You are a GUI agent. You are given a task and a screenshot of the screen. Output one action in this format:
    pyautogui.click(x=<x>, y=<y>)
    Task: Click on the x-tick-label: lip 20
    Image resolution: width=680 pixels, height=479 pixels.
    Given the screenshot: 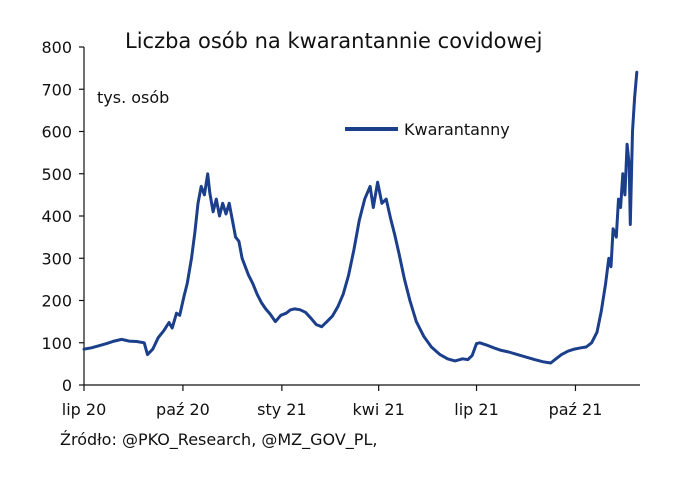 What is the action you would take?
    pyautogui.click(x=84, y=409)
    